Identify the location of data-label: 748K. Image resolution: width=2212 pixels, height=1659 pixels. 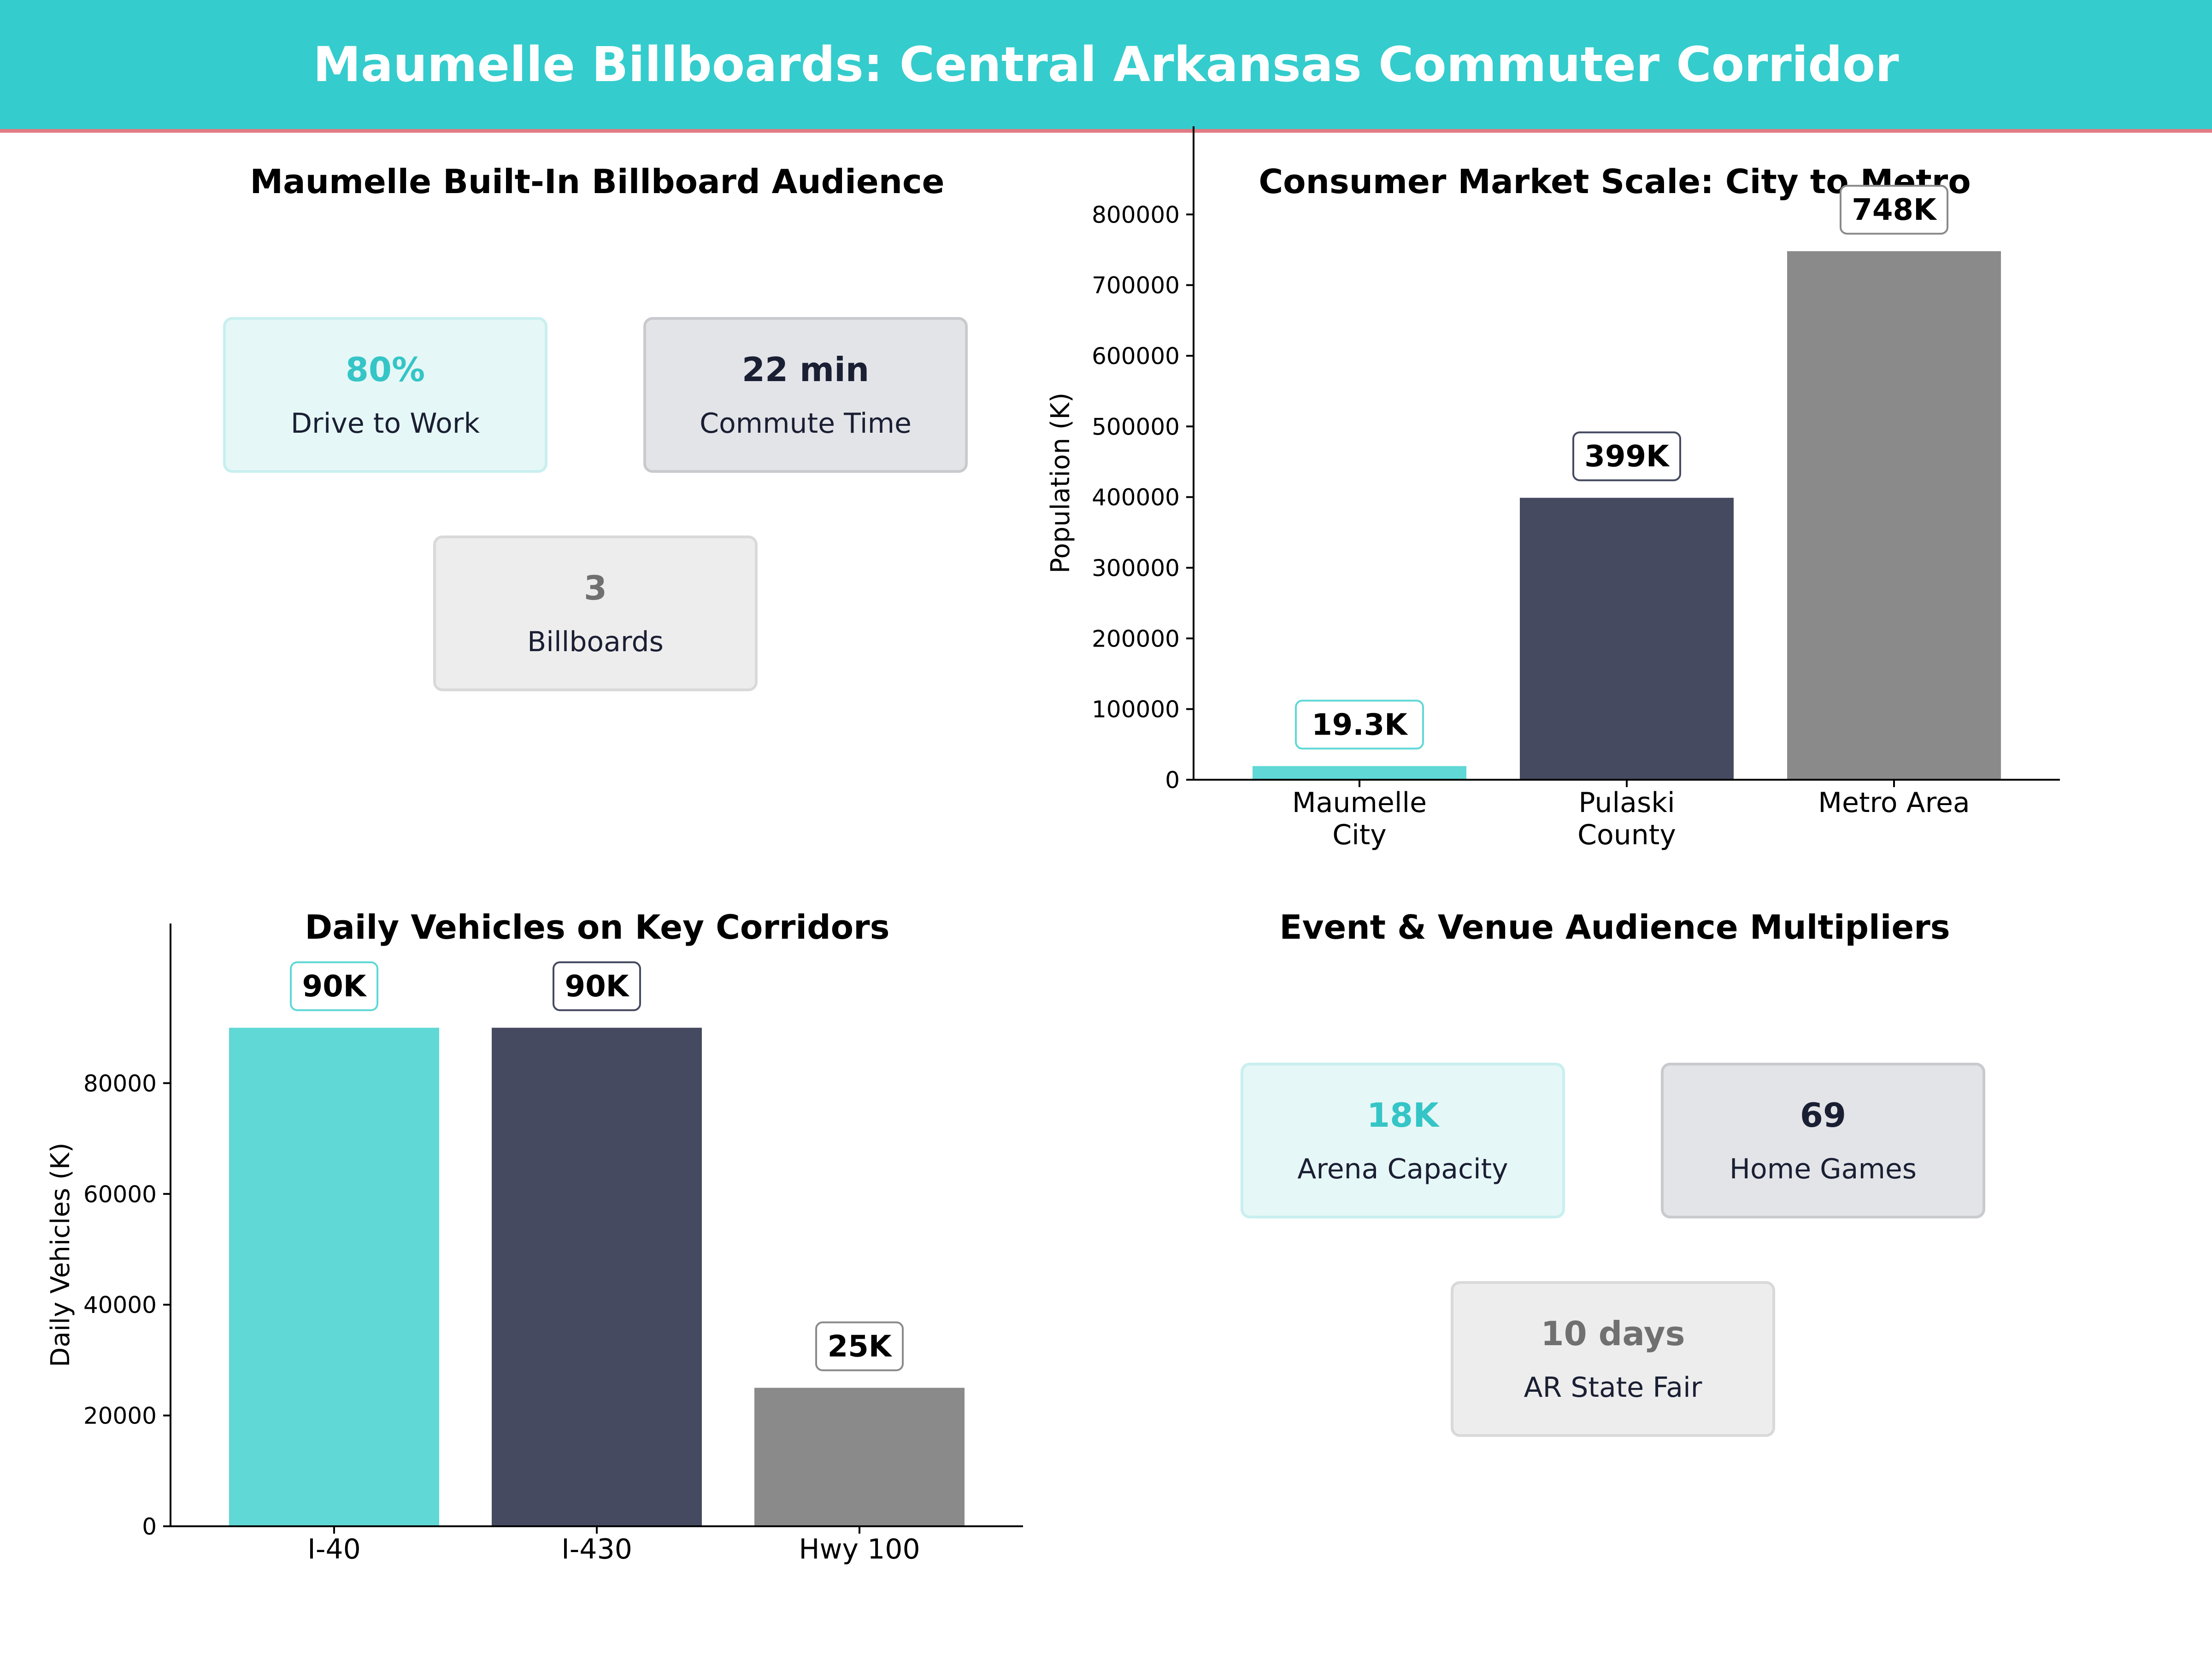
(1894, 210).